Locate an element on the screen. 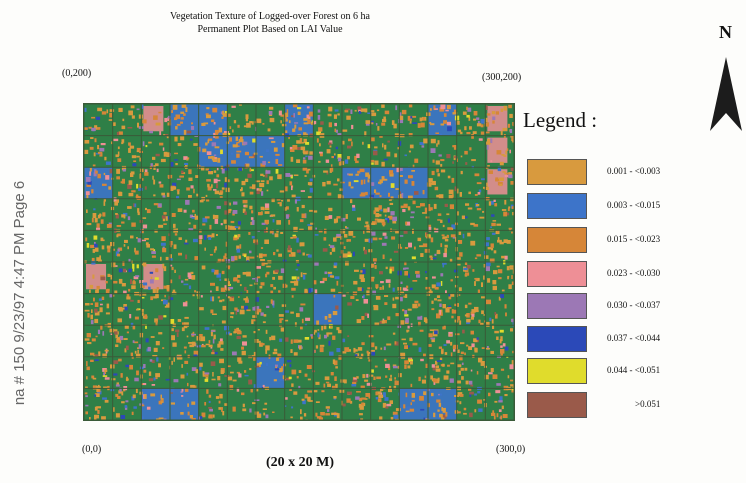  corner-label-bottom-right: (300,0) is located at coordinates (511, 449).